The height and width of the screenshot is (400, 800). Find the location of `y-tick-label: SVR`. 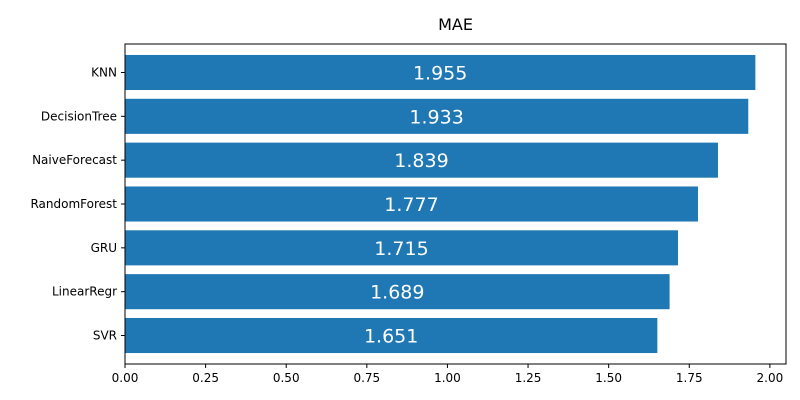

y-tick-label: SVR is located at coordinates (105, 336).